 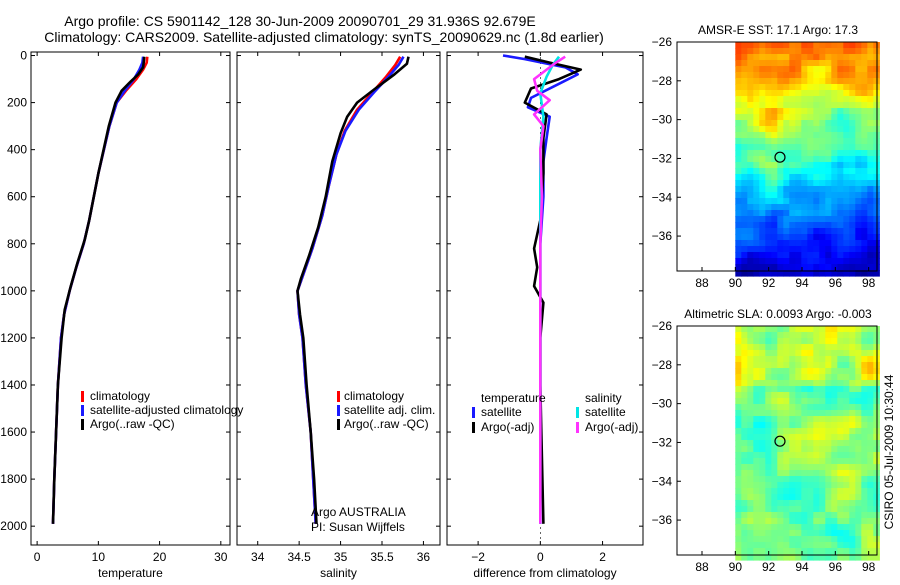 What do you see at coordinates (662, 365) in the screenshot?
I see `y-tick-label: −28` at bounding box center [662, 365].